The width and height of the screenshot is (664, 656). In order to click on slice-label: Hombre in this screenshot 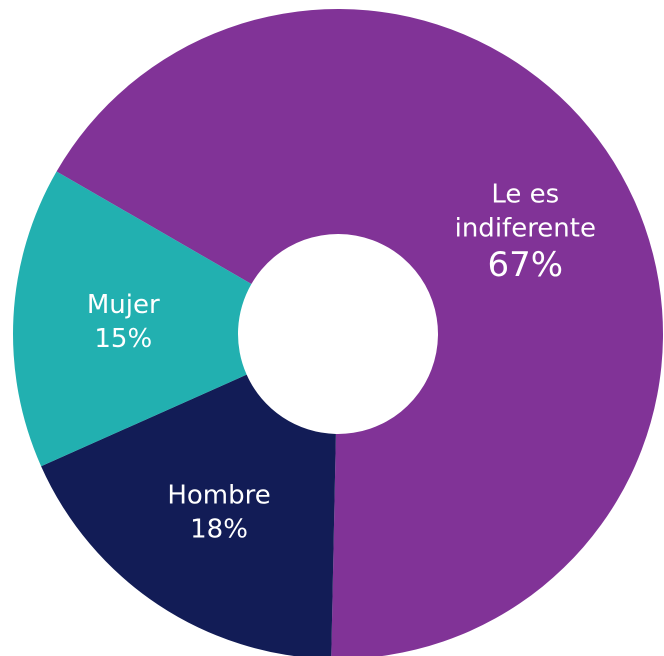, I will do `click(218, 496)`.